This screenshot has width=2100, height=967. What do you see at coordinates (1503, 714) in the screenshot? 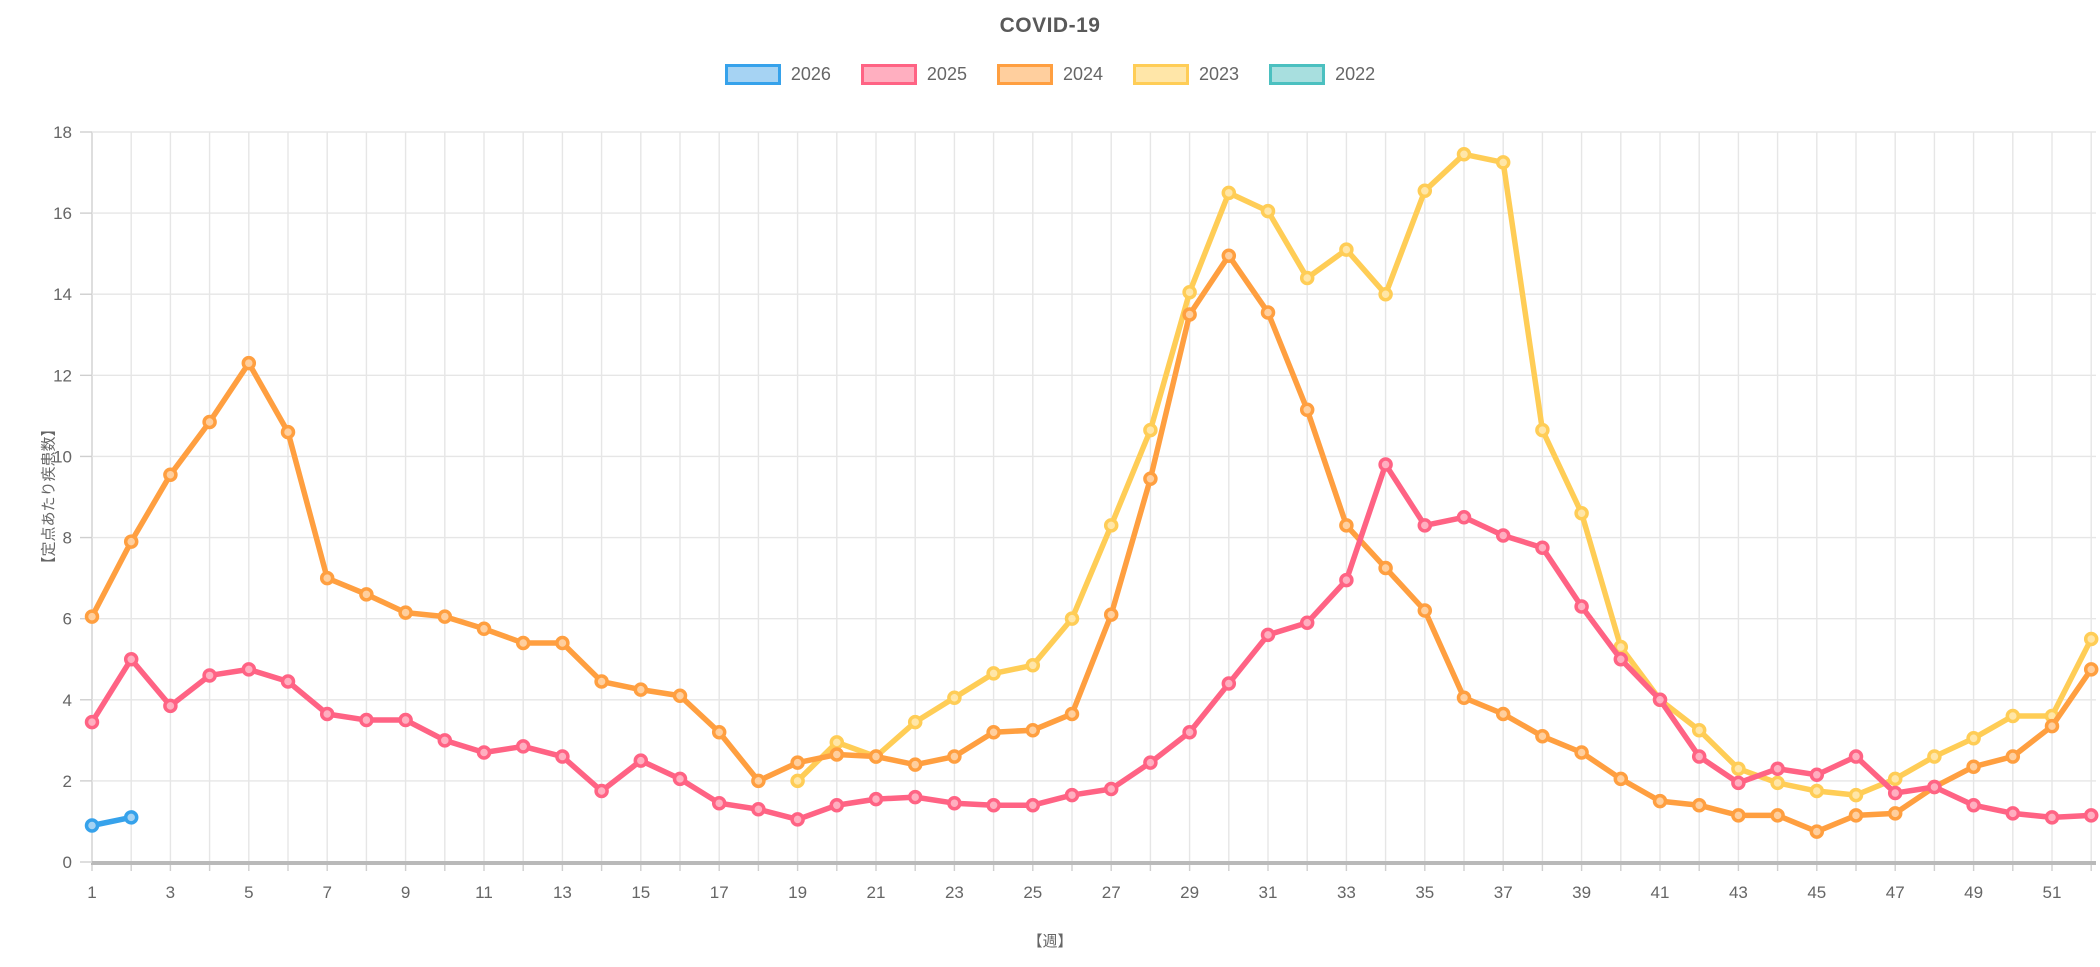
I see `data-point-2024-w37` at bounding box center [1503, 714].